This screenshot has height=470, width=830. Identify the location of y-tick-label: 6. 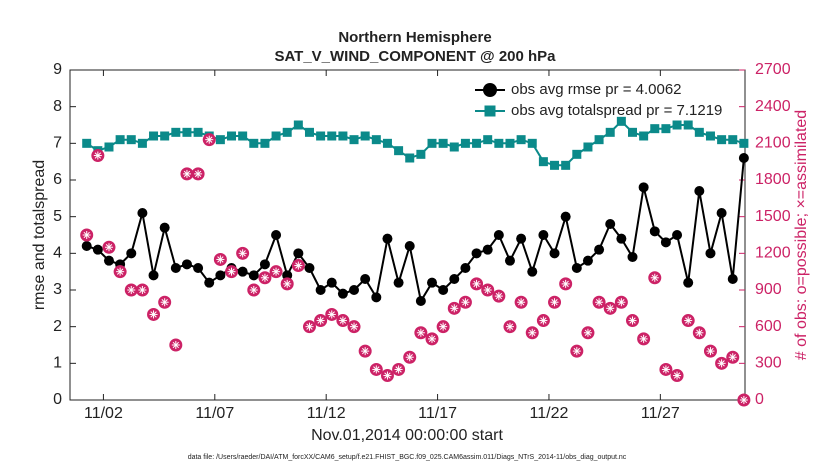
(57, 179).